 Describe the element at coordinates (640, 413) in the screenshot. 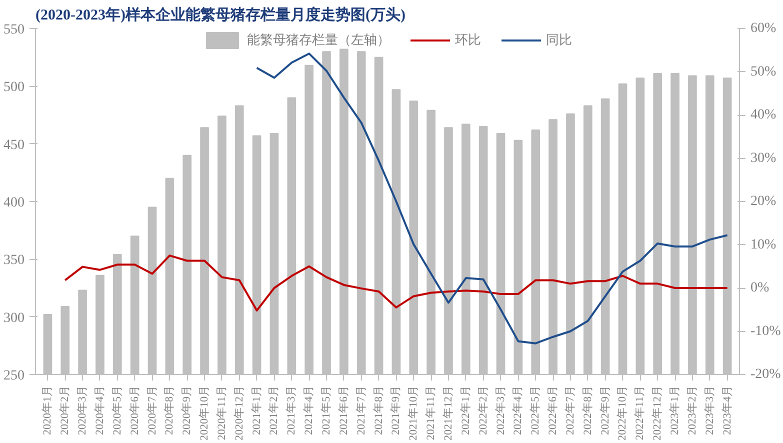

I see `x-tick-label: 2022年11月` at that location.